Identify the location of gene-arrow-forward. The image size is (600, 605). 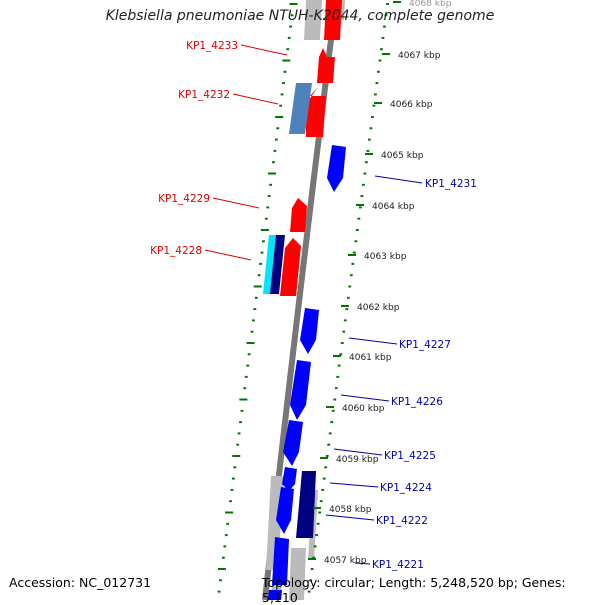
(333, 20).